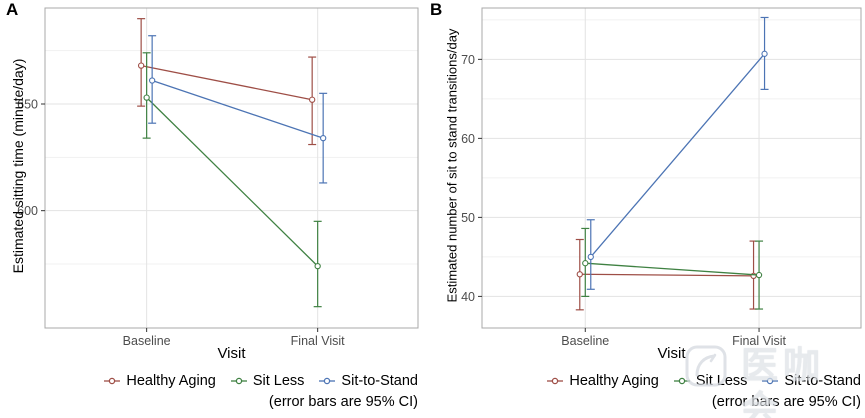  Describe the element at coordinates (468, 139) in the screenshot. I see `y-tick-label: 60` at that location.